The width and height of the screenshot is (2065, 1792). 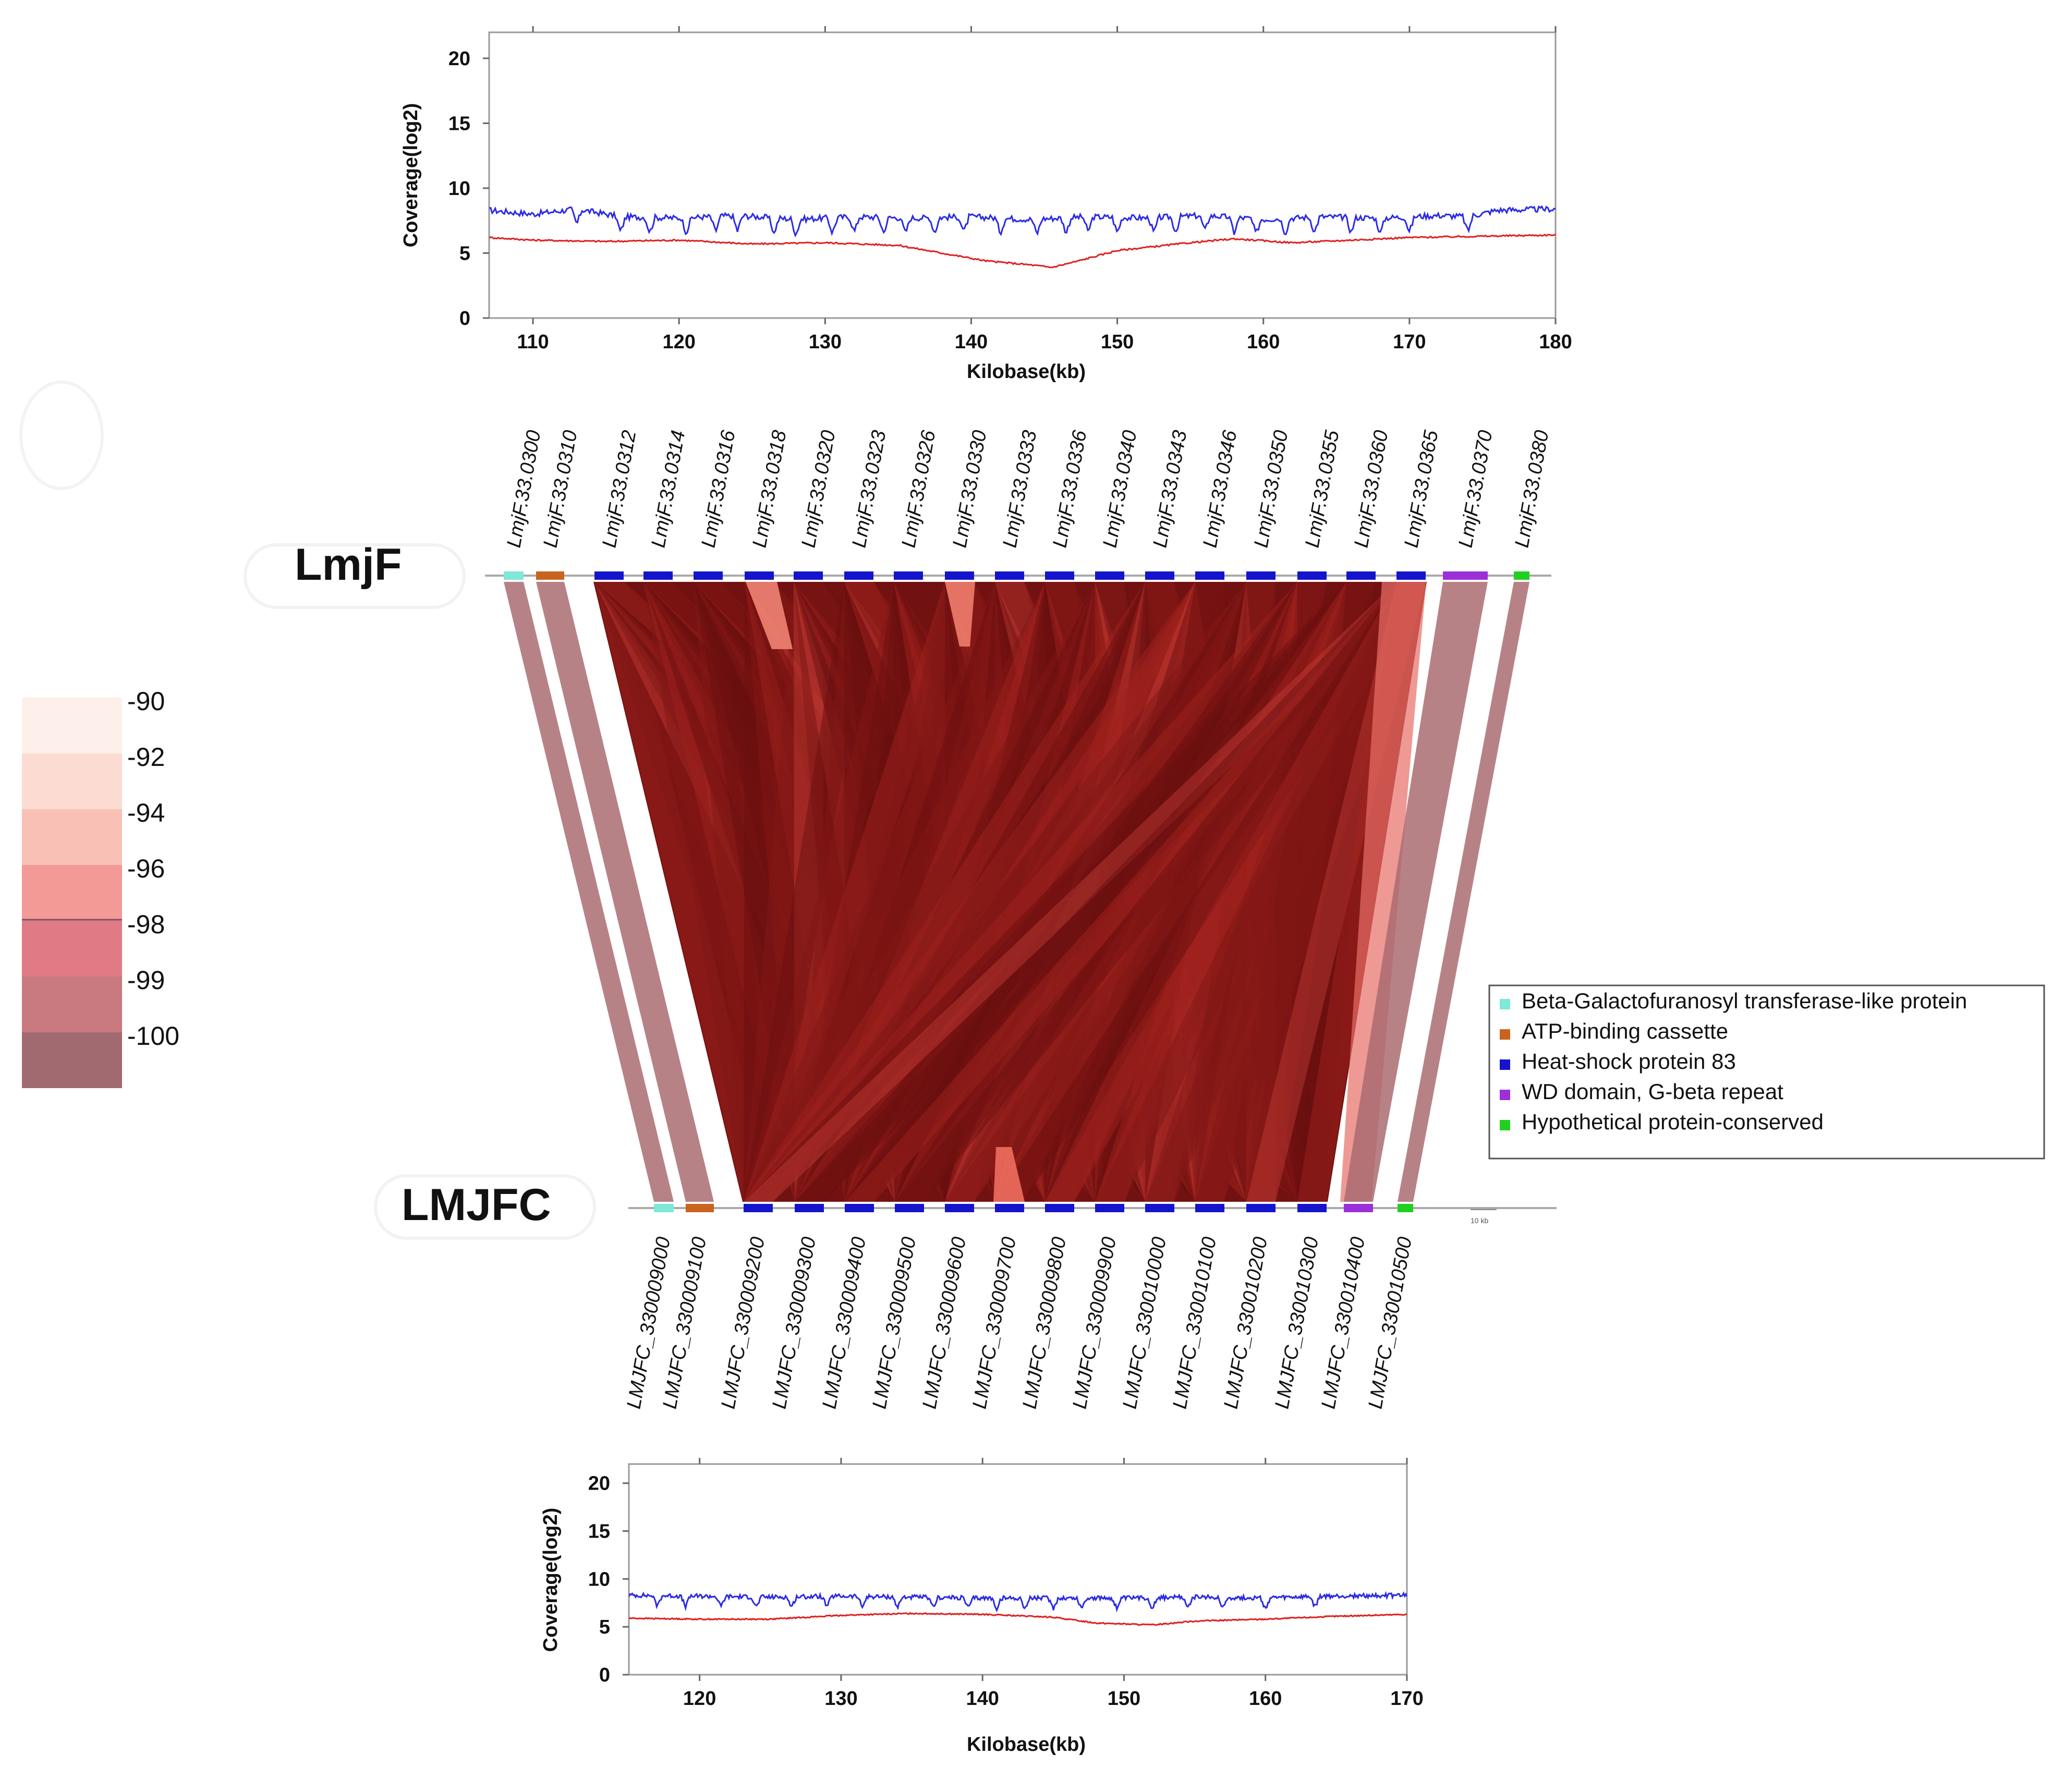 I want to click on coverage-line-blue, so click(x=1018, y=1602).